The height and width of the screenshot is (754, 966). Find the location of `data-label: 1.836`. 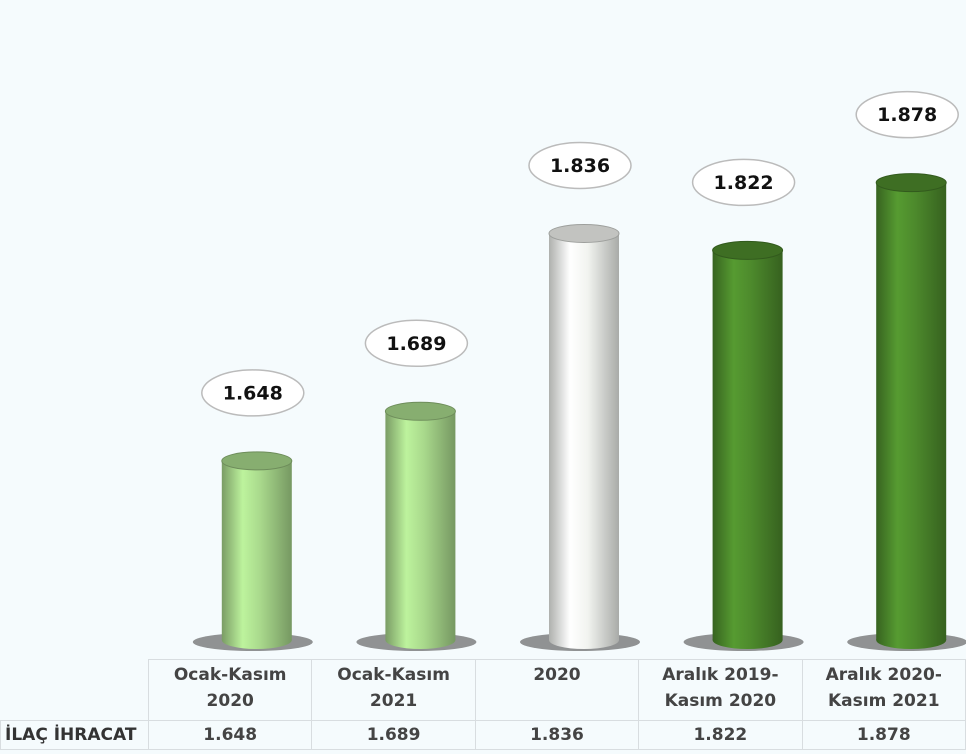

data-label: 1.836 is located at coordinates (580, 166).